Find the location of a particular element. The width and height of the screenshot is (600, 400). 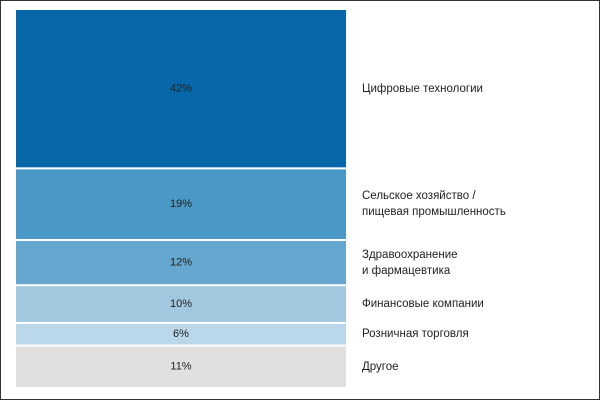

value-label: 12% is located at coordinates (181, 262).